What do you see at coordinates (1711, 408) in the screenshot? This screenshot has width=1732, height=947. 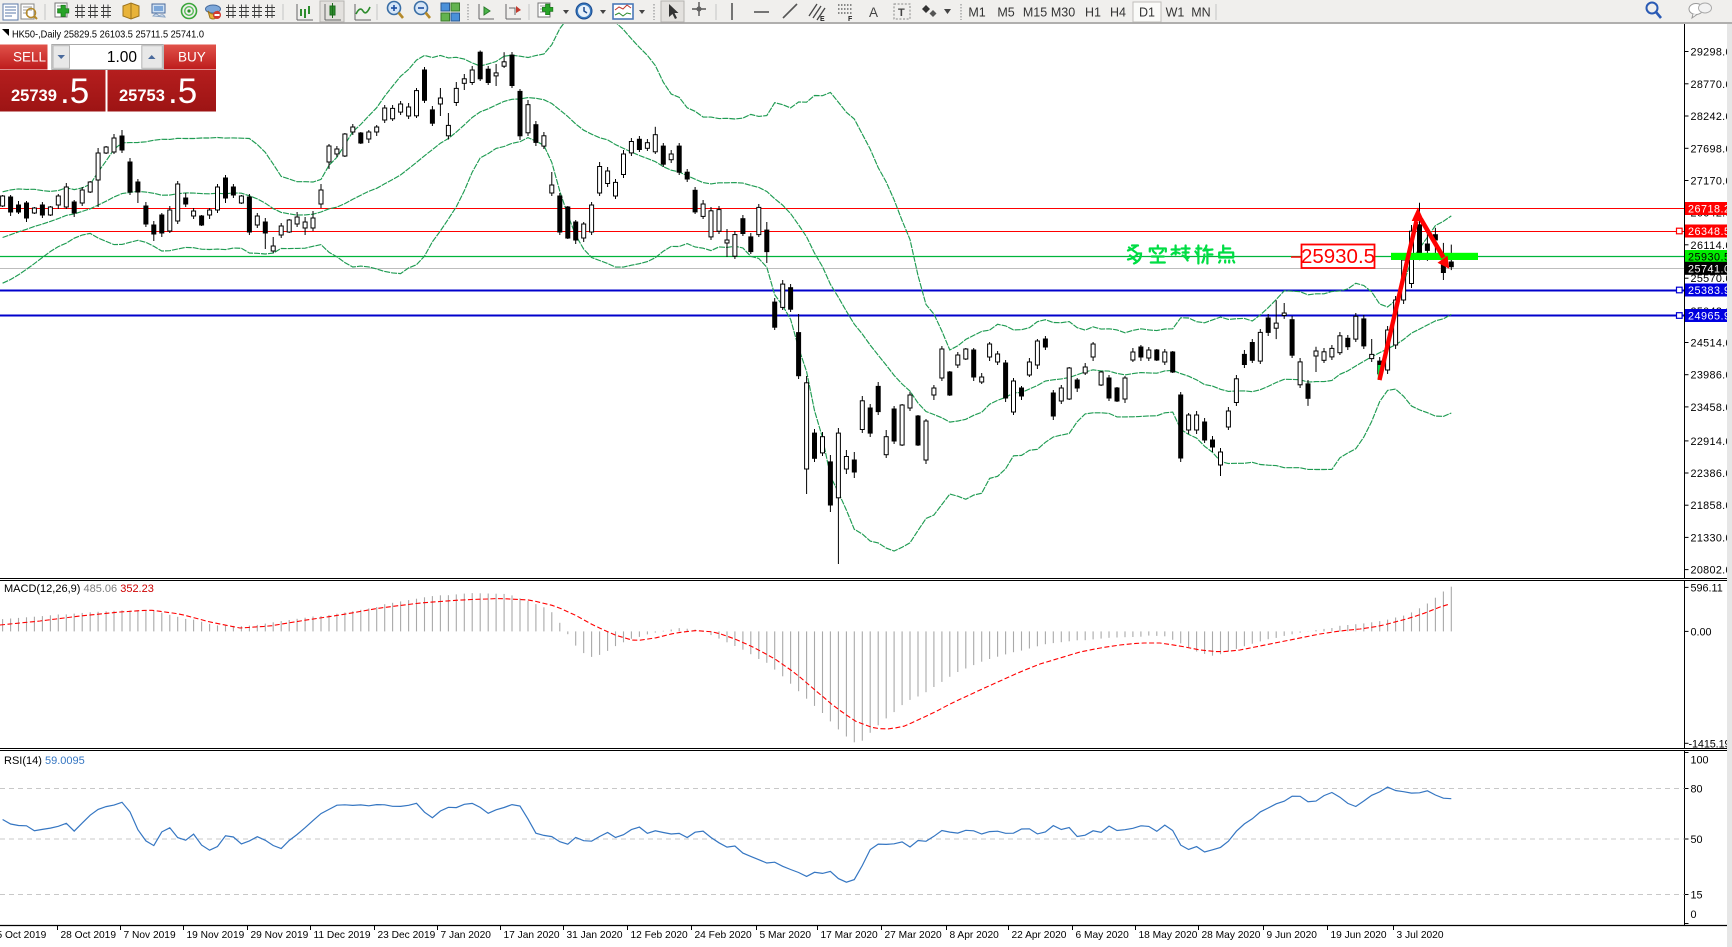 I see `svg-text: 23458.0` at bounding box center [1711, 408].